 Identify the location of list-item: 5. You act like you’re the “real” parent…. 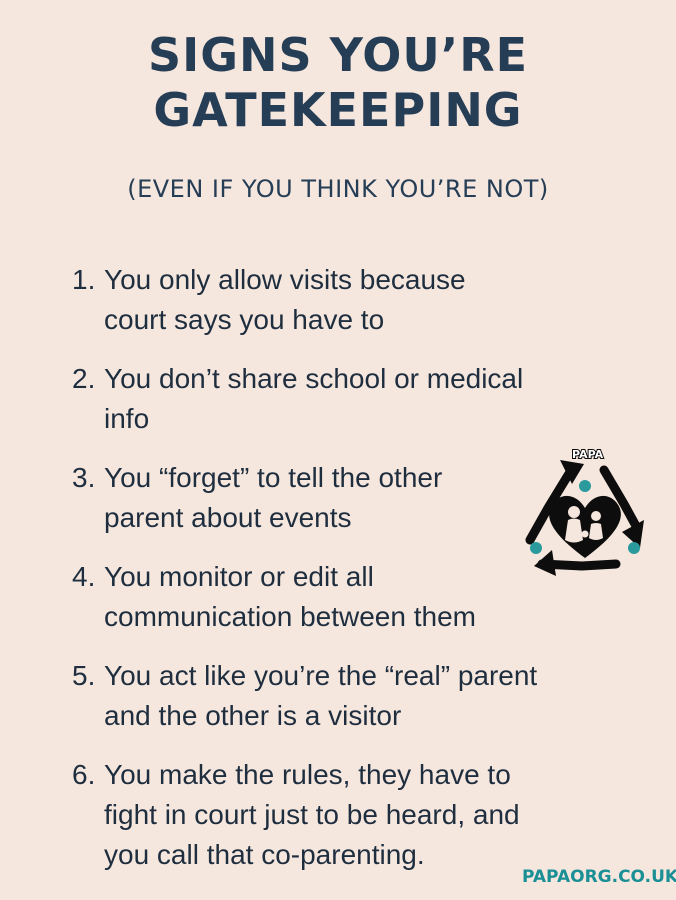
(352, 696).